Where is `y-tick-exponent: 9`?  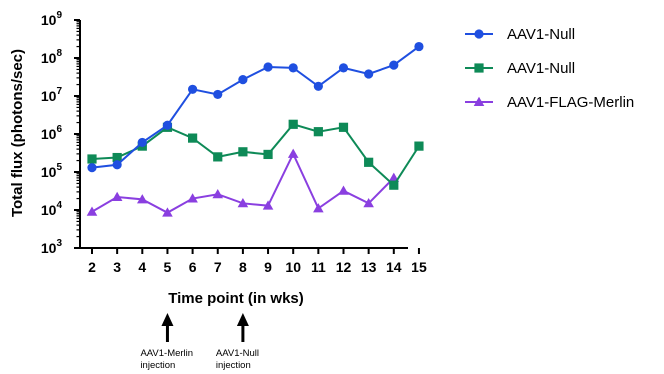 y-tick-exponent: 9 is located at coordinates (59, 15).